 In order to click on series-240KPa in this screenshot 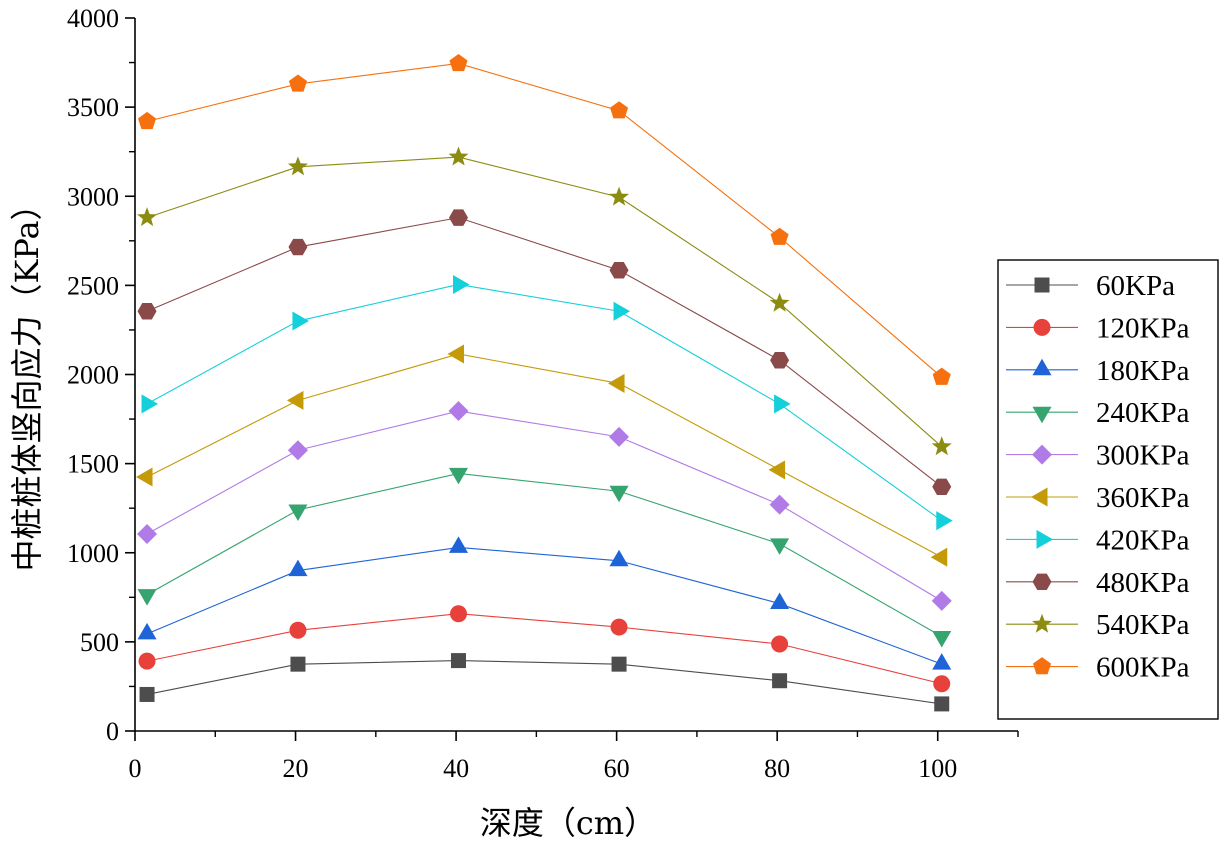, I will do `click(544, 557)`.